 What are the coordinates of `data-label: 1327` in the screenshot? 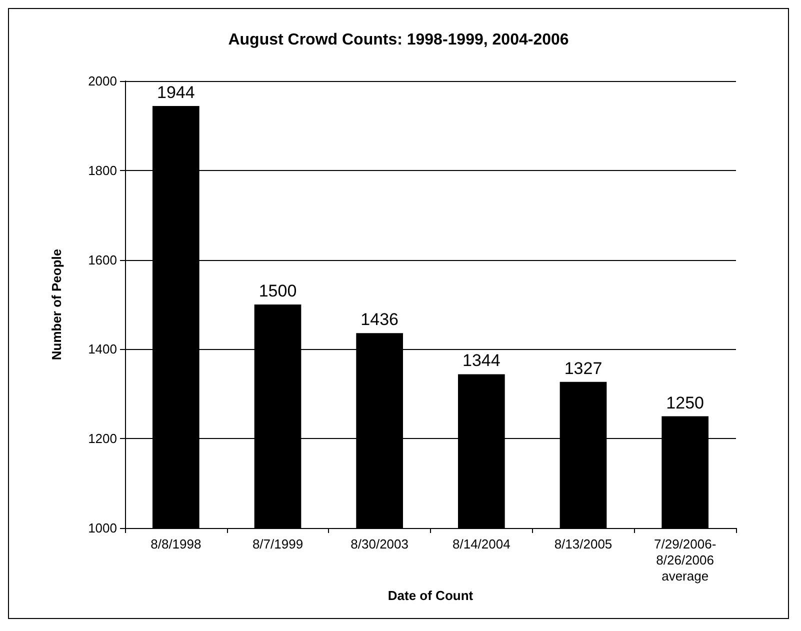 It's located at (583, 368).